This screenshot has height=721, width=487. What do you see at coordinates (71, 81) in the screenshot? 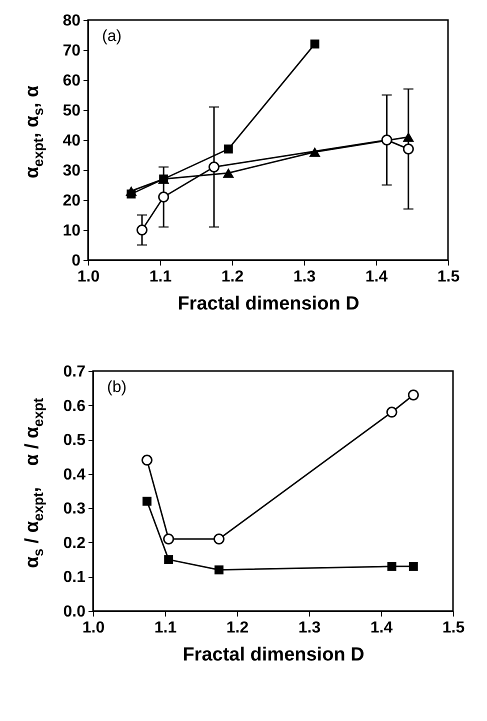
I see `y-tick-label: 60` at bounding box center [71, 81].